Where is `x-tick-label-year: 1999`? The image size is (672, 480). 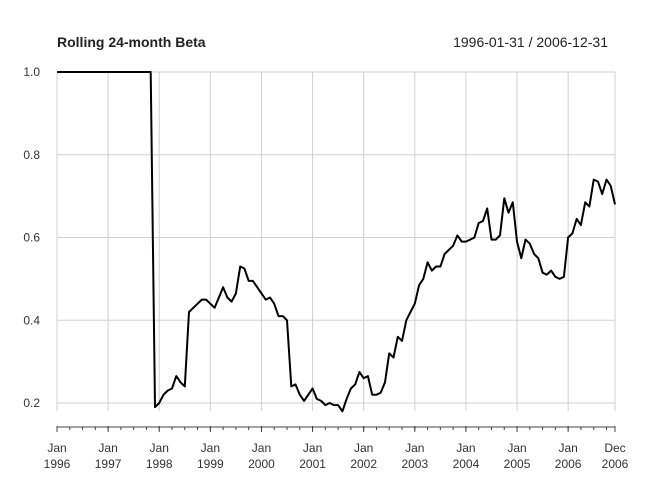 x-tick-label-year: 1999 is located at coordinates (210, 464).